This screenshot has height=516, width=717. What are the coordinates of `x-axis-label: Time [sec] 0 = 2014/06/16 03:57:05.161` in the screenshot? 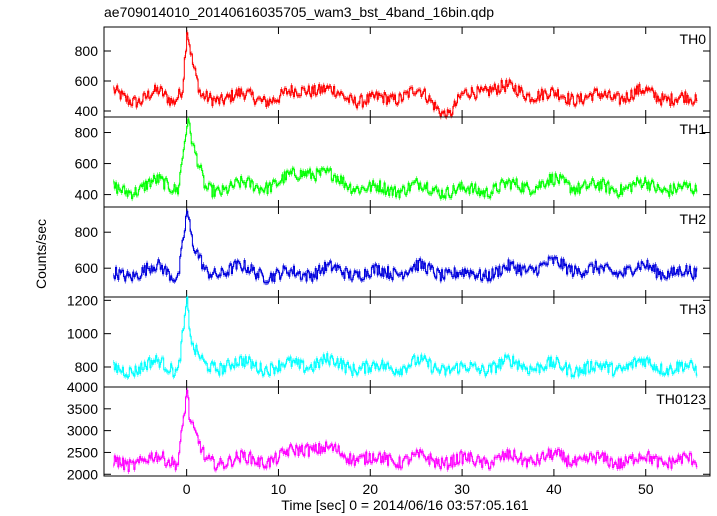 It's located at (405, 505).